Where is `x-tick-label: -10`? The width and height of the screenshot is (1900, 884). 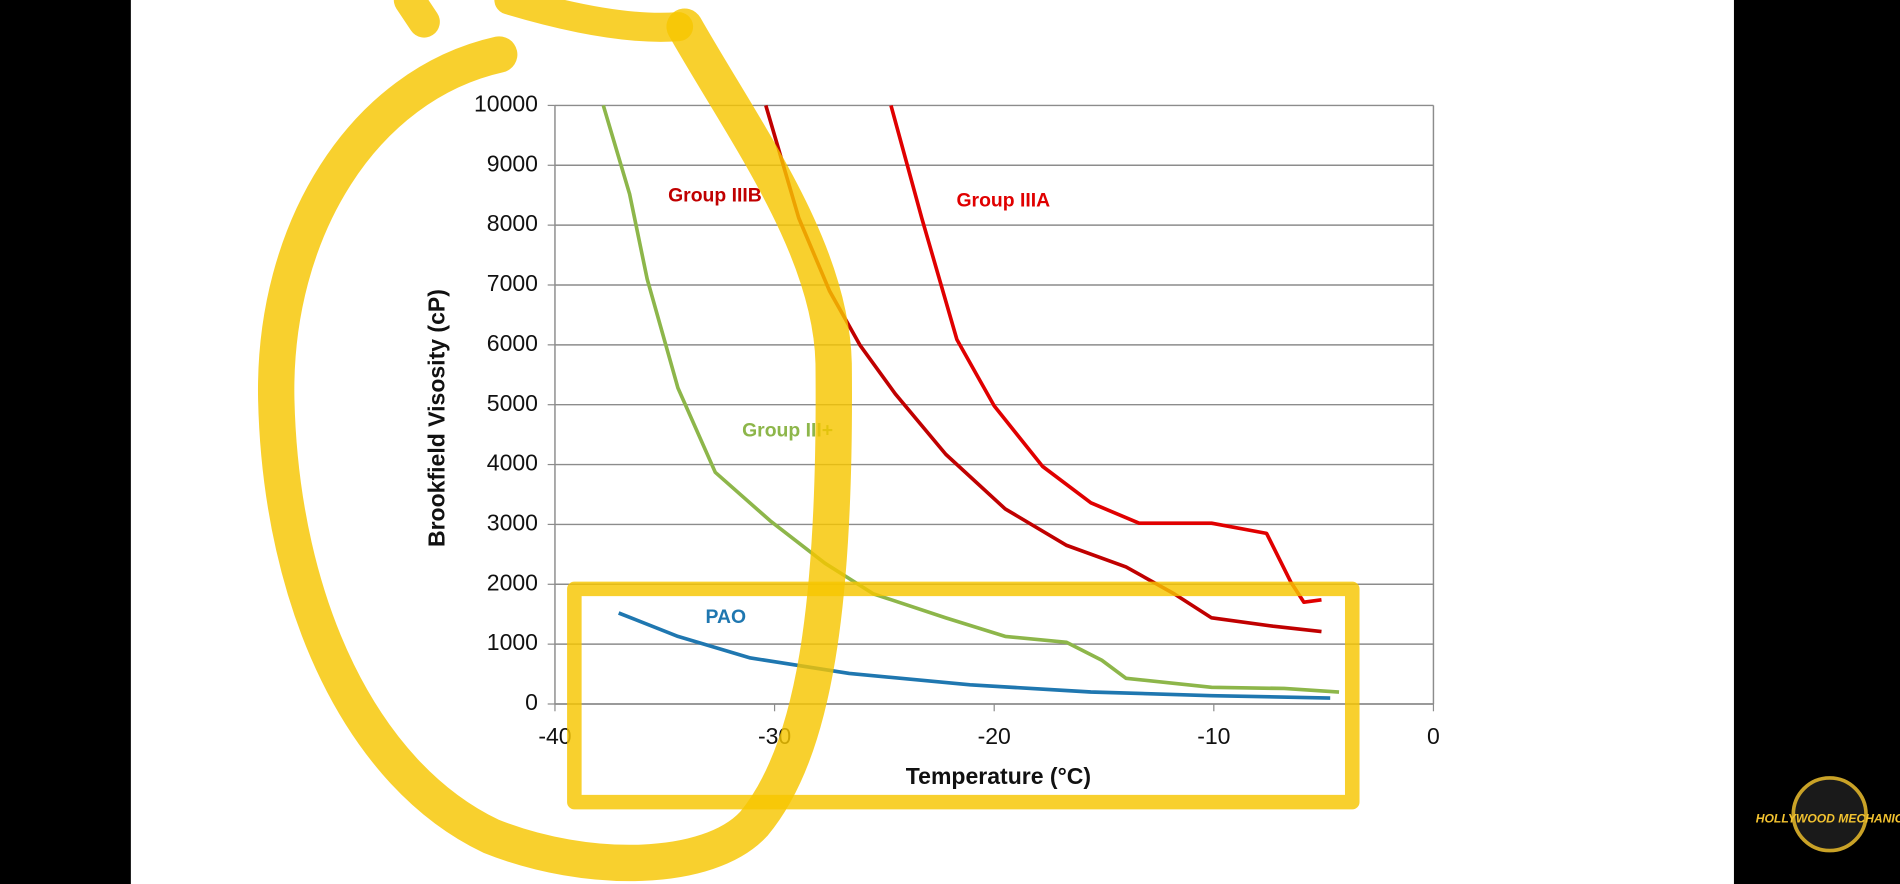
x-tick-label: -10 is located at coordinates (1213, 736).